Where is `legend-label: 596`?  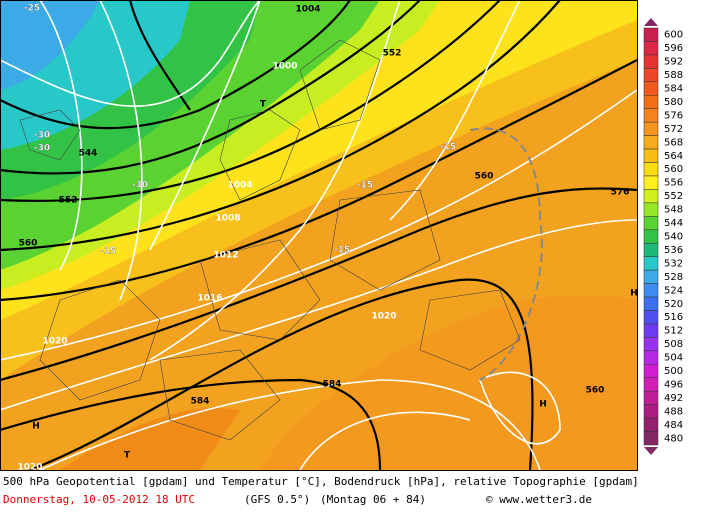 legend-label: 596 is located at coordinates (673, 48).